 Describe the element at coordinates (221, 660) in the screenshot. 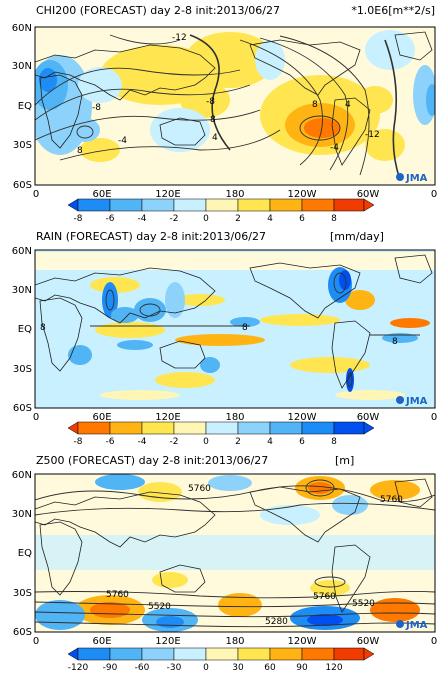

I see `colorbar: -120 -90 -60 -30 0 30 60 90 120` at that location.